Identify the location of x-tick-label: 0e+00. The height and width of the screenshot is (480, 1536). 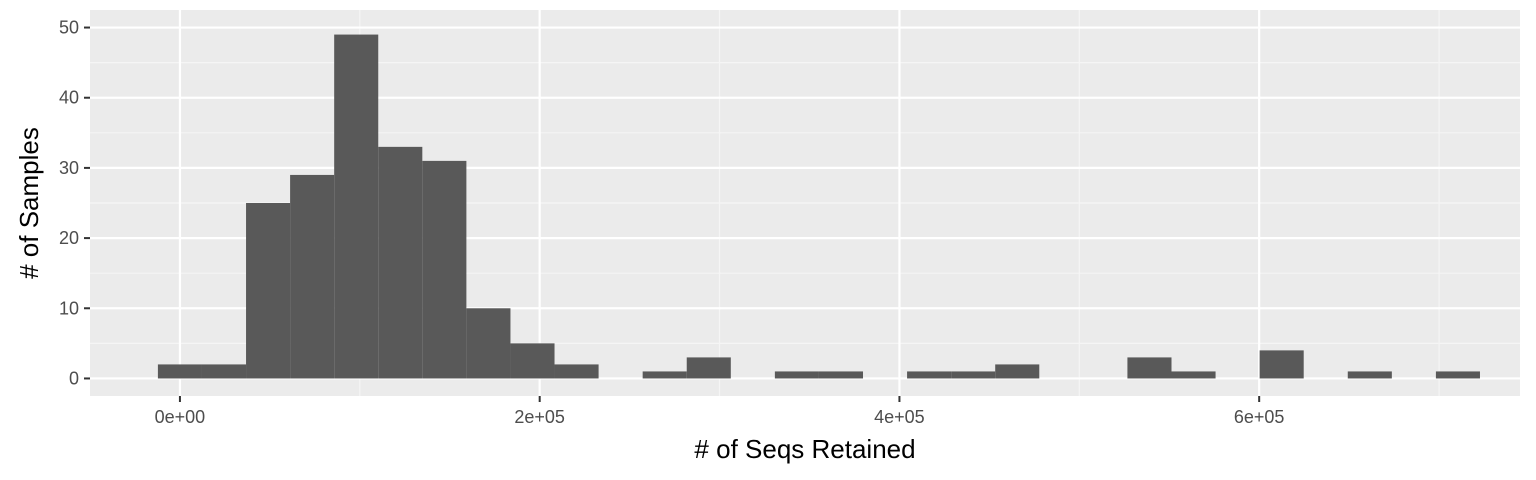
(180, 417).